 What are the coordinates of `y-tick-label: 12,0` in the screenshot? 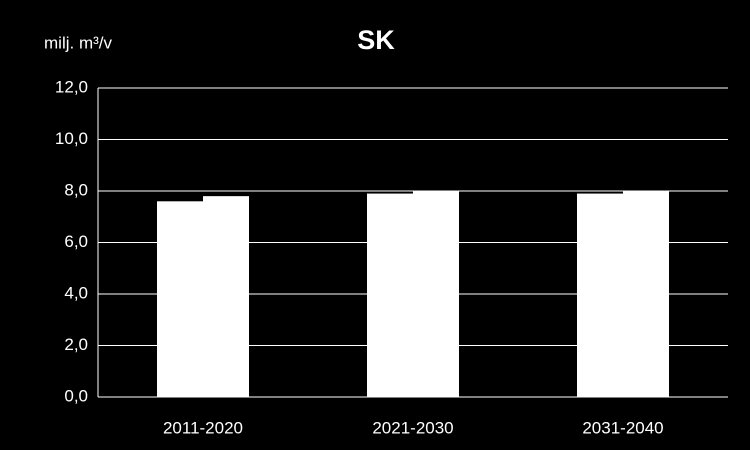 It's located at (71, 86).